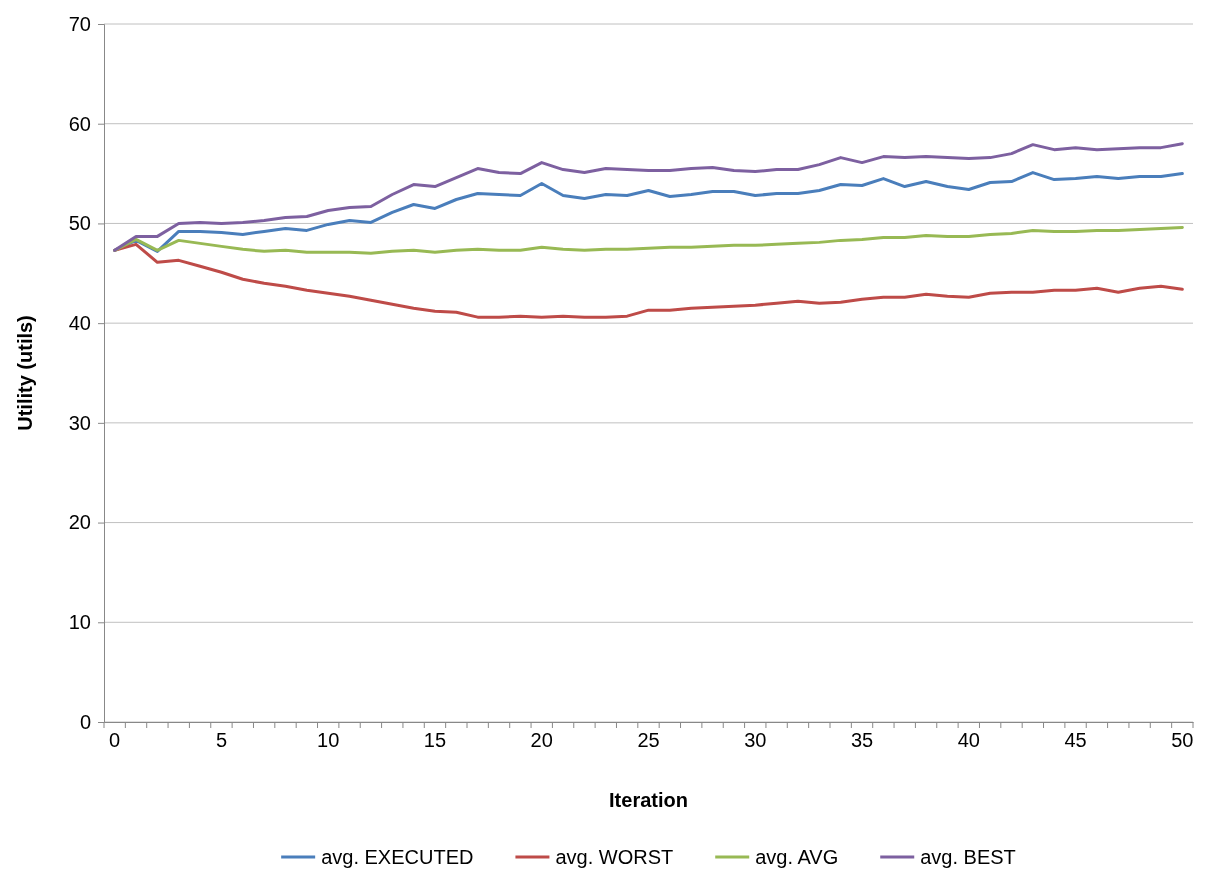 Image resolution: width=1207 pixels, height=873 pixels. I want to click on legend-label: avg. WORST, so click(614, 857).